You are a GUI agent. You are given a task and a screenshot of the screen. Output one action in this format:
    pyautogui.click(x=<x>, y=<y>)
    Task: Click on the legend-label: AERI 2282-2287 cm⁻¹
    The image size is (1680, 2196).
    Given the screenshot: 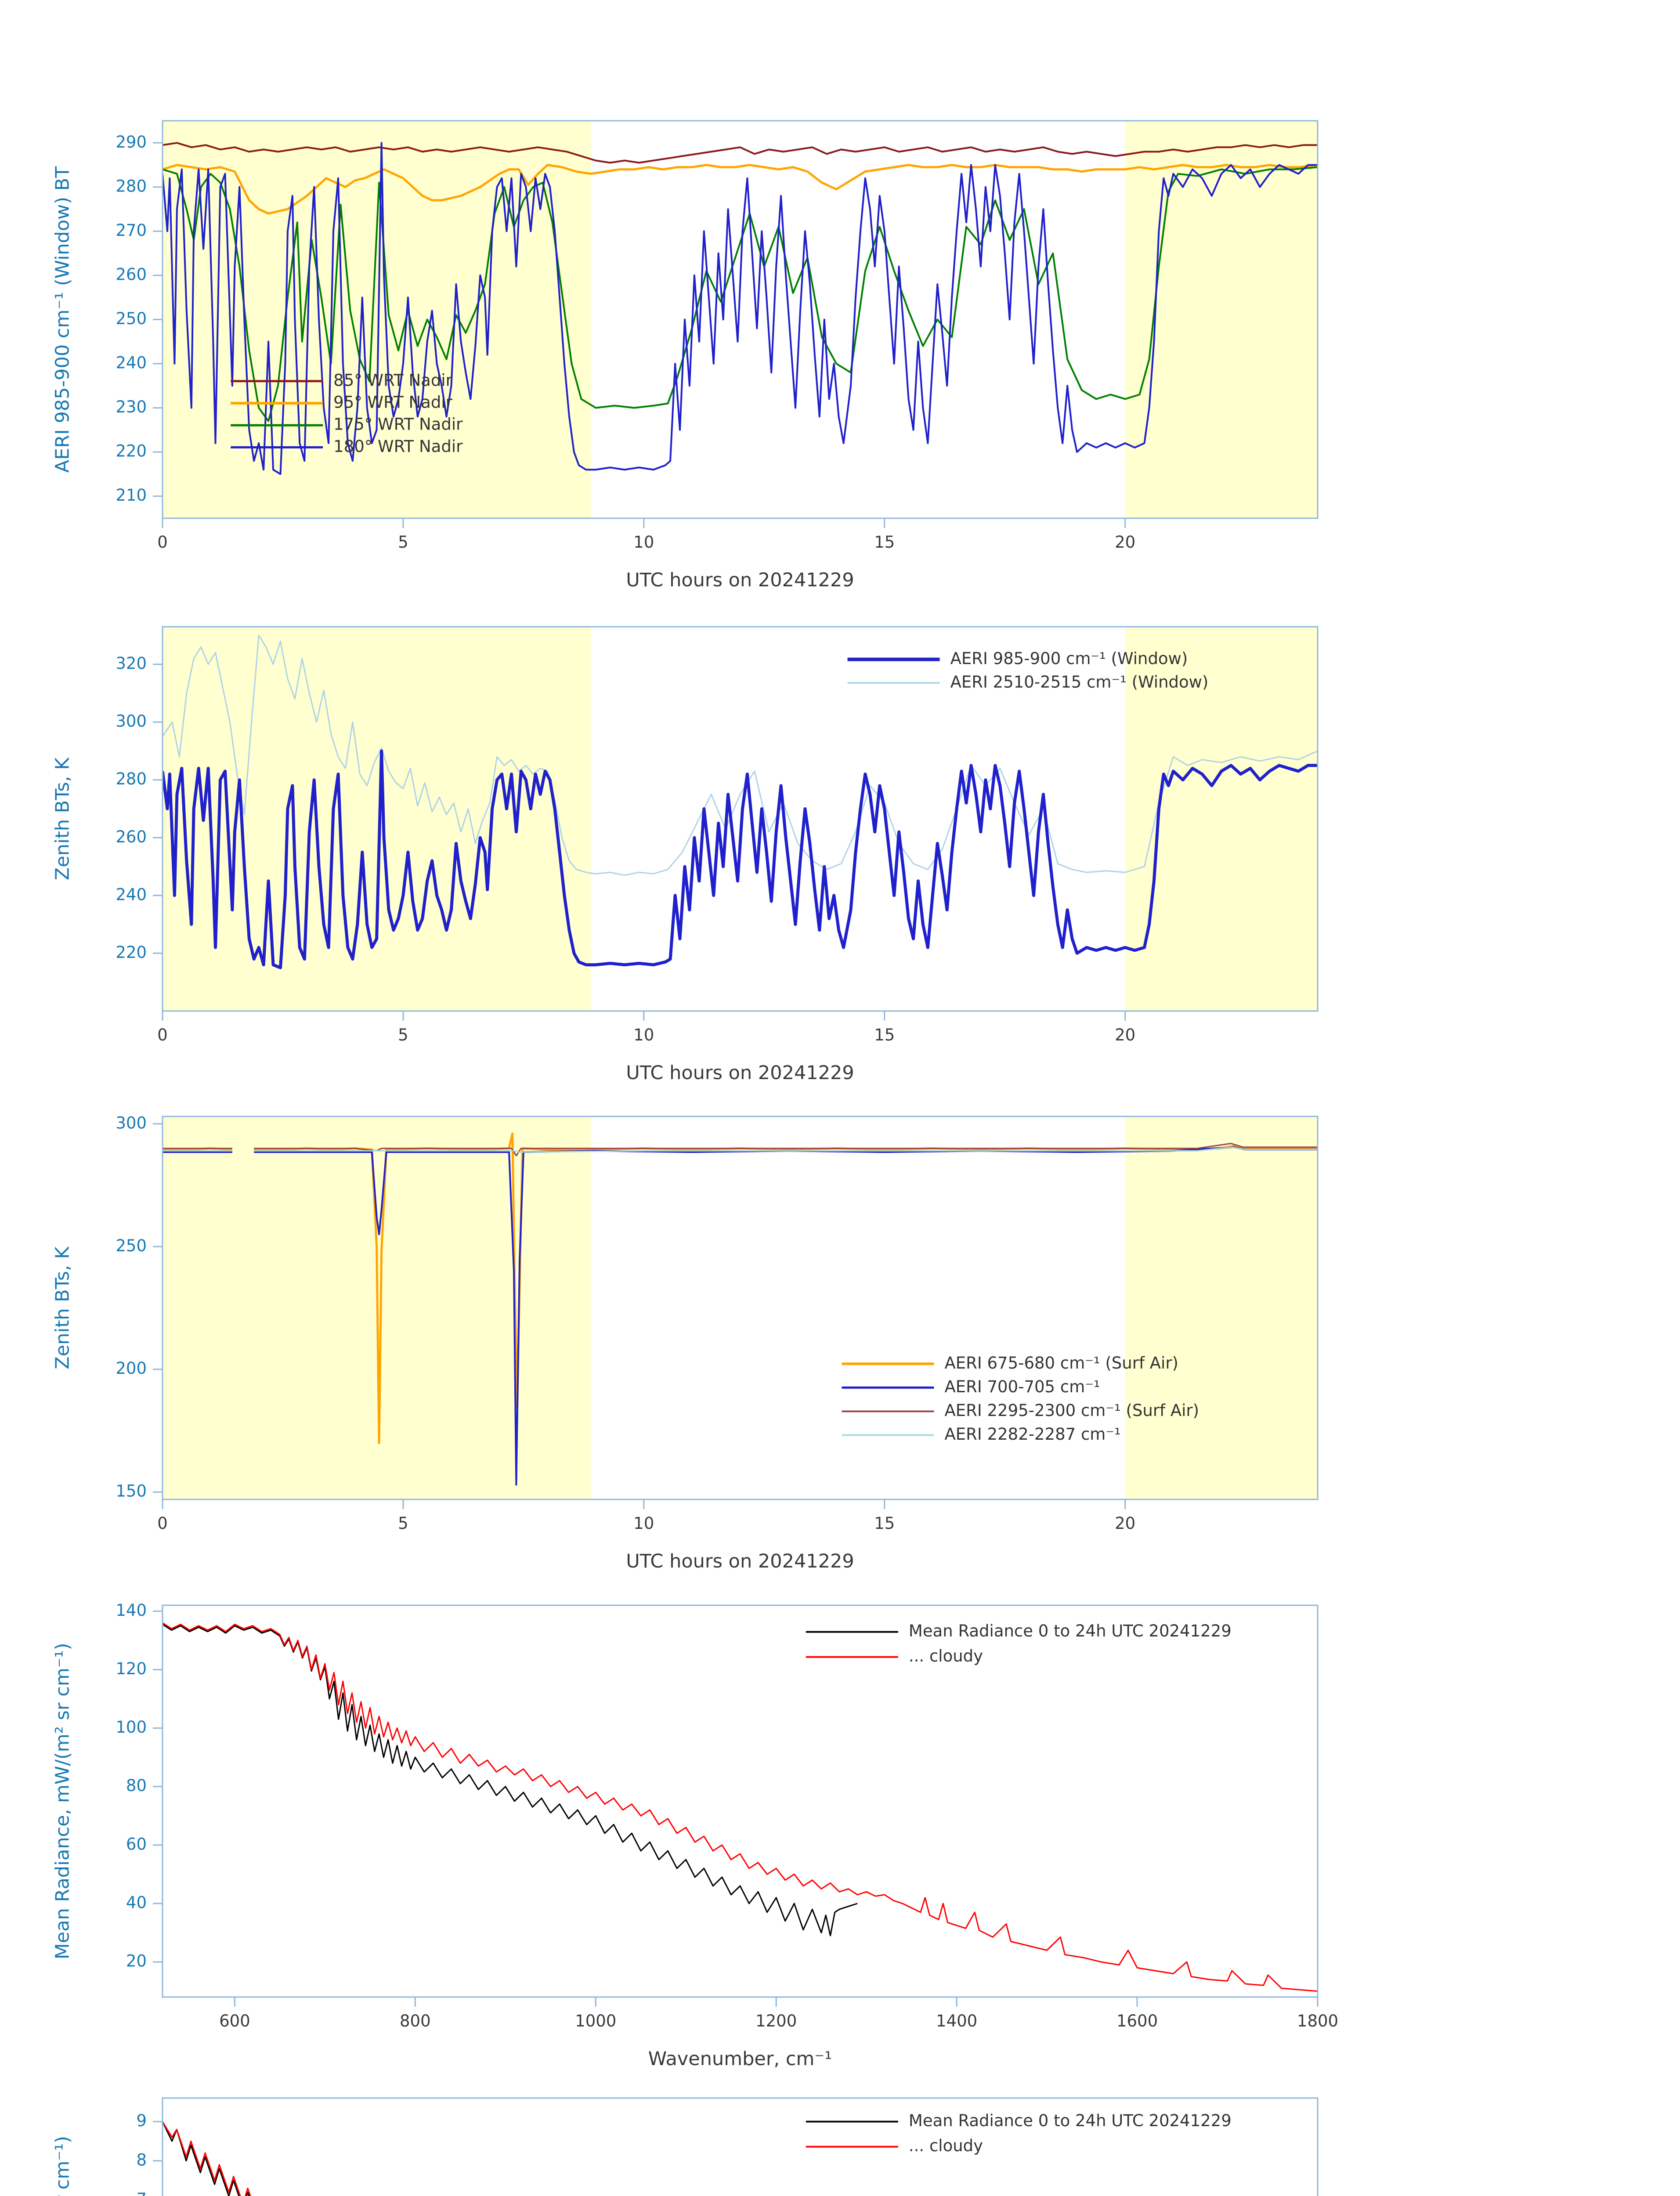 What is the action you would take?
    pyautogui.click(x=1032, y=1434)
    